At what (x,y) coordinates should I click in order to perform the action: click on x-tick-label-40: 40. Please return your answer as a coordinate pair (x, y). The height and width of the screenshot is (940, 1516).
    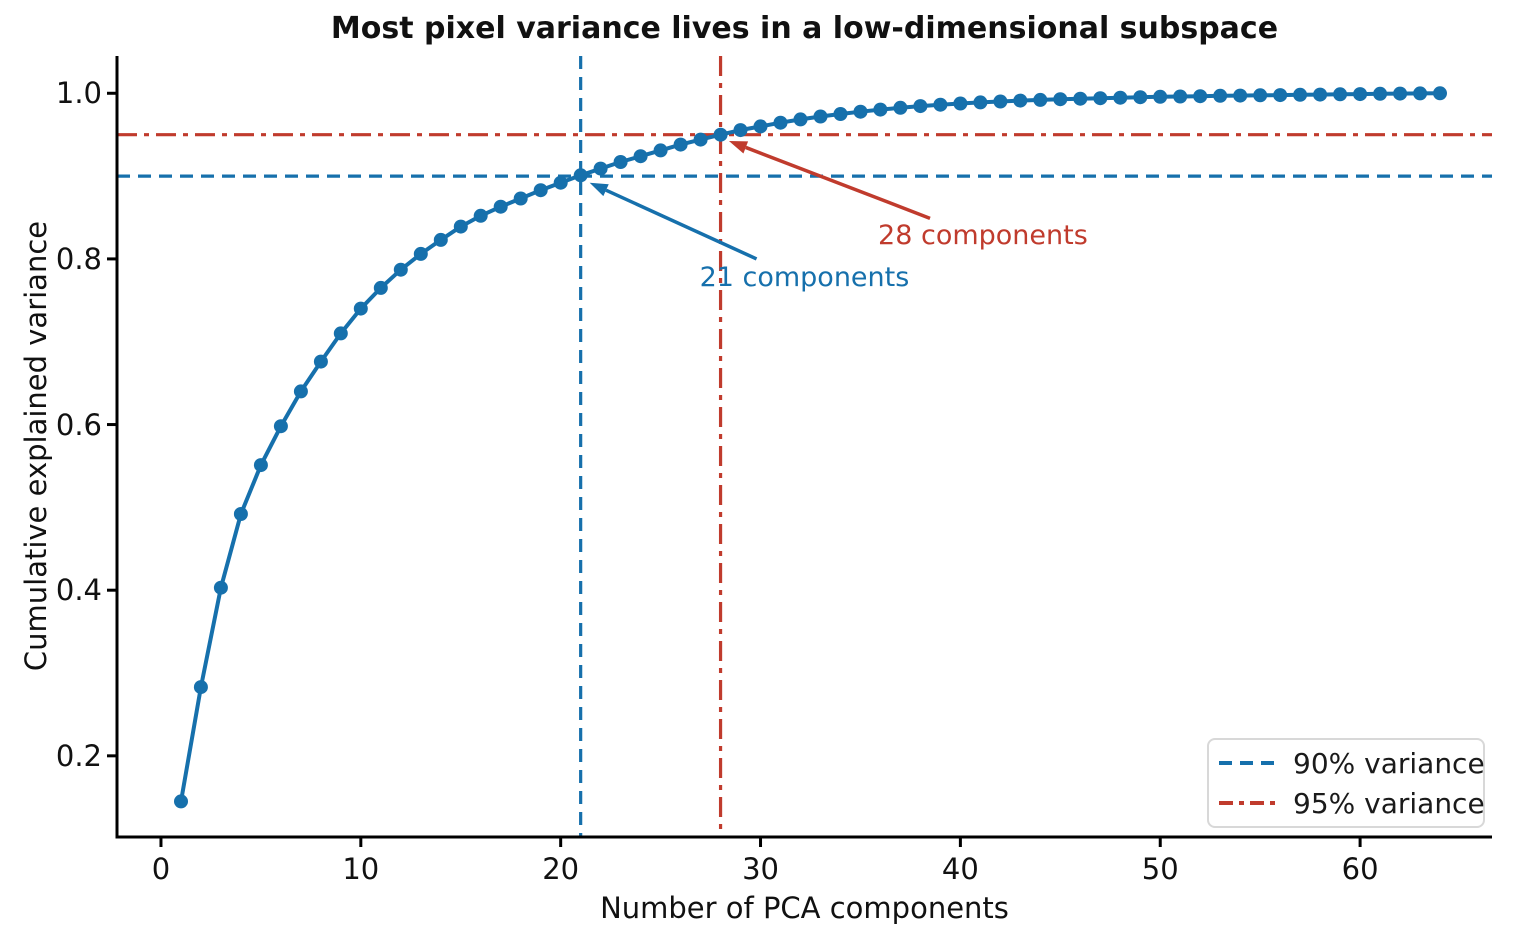
    Looking at the image, I should click on (960, 869).